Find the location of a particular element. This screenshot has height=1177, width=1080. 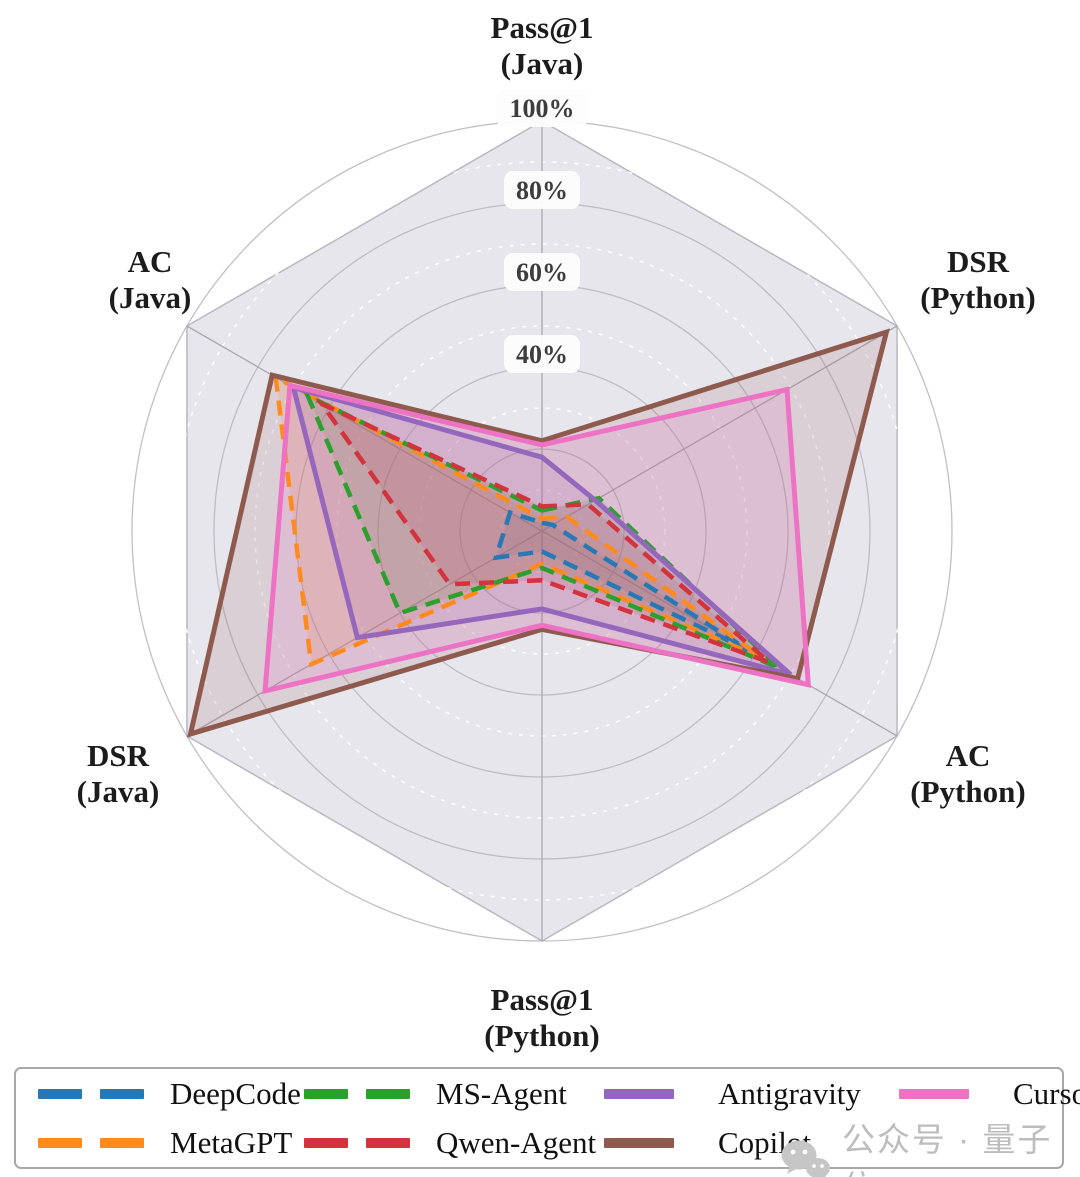

series-fill-ms-agent is located at coordinates (543, 532).